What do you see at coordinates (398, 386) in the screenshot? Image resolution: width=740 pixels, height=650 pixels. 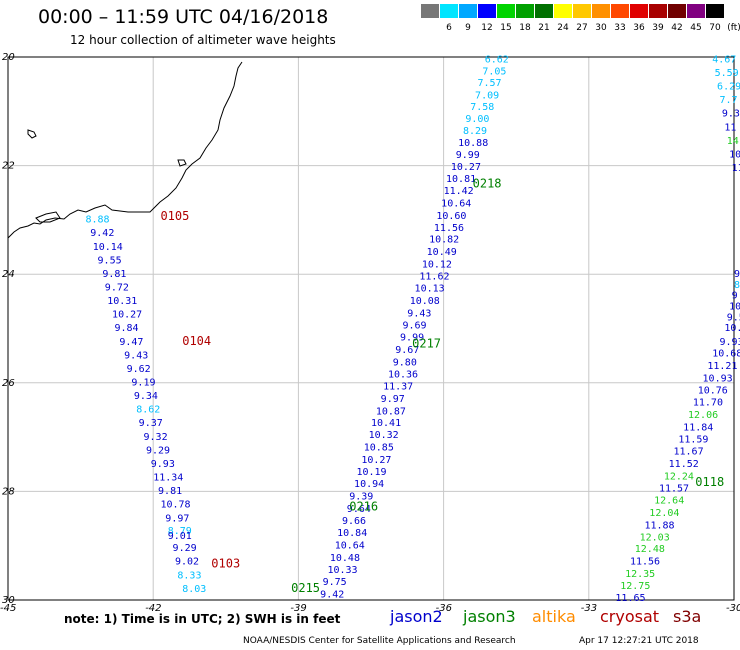 I see `swh-value: 11.37` at bounding box center [398, 386].